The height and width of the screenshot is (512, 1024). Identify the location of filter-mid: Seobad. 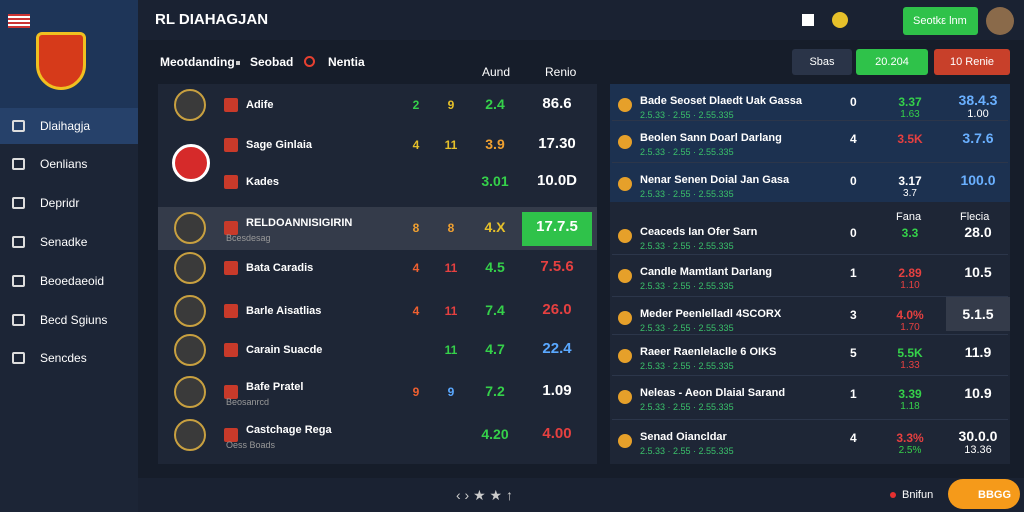
(272, 62).